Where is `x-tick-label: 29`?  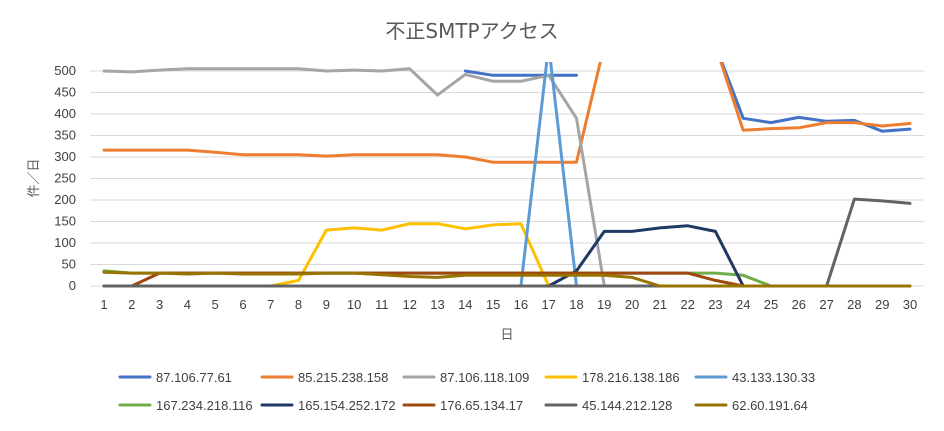 x-tick-label: 29 is located at coordinates (882, 304).